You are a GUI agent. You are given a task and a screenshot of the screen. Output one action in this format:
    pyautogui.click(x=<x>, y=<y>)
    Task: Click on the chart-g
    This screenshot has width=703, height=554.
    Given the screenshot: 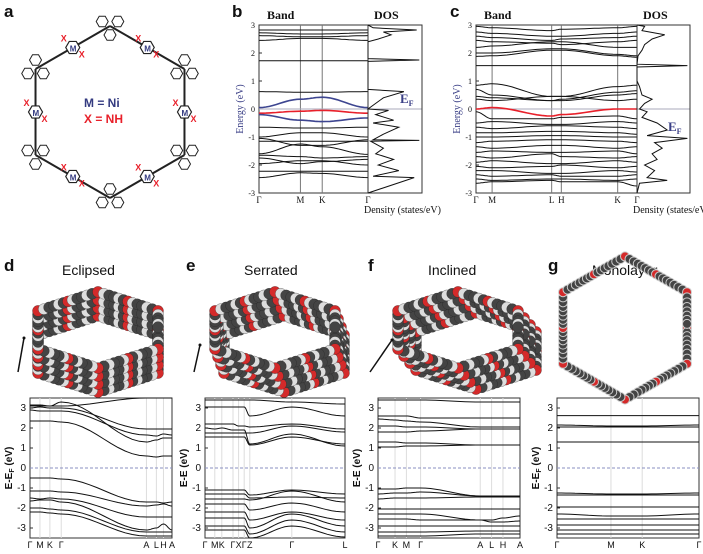 What is the action you would take?
    pyautogui.click(x=628, y=468)
    